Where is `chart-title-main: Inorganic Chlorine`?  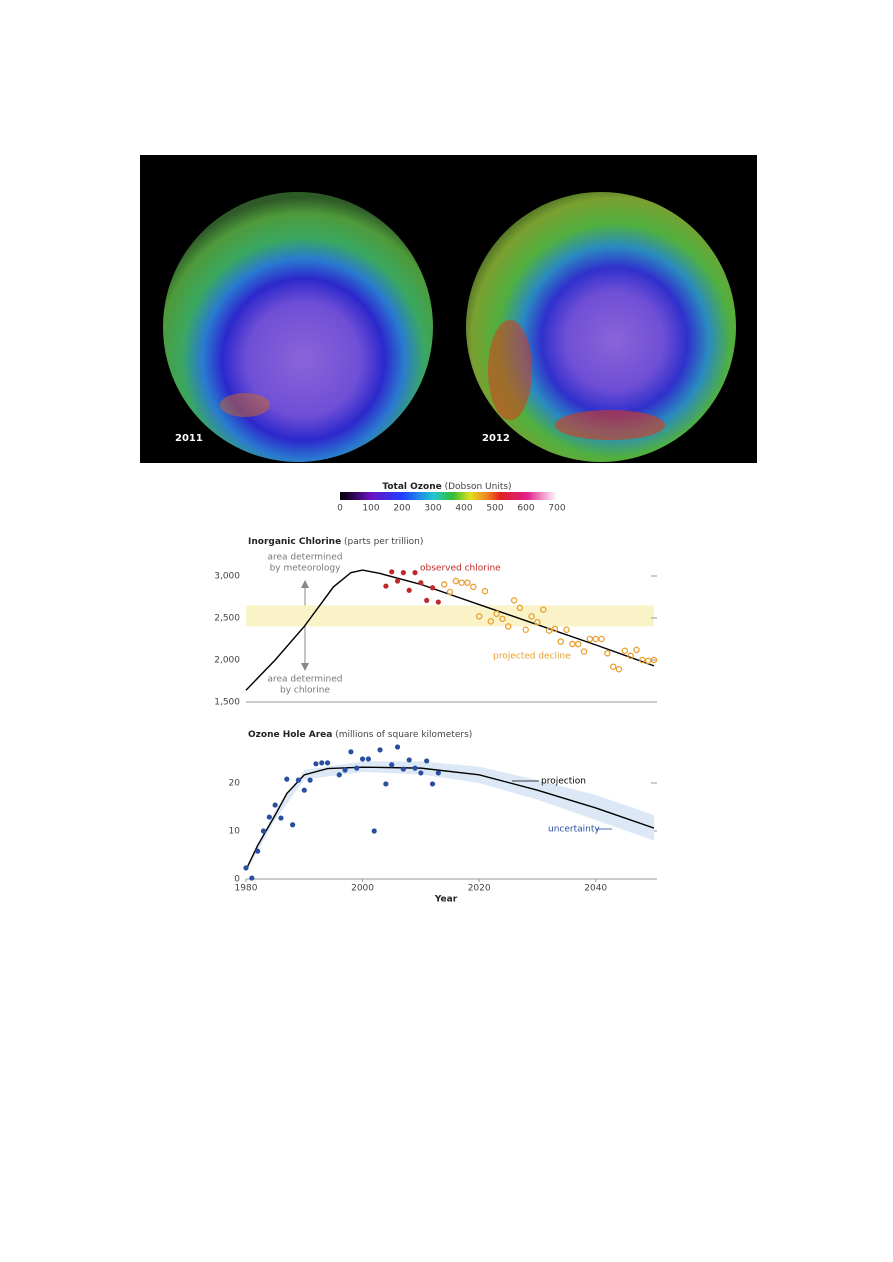
chart-title-main: Inorganic Chlorine is located at coordinates (294, 542).